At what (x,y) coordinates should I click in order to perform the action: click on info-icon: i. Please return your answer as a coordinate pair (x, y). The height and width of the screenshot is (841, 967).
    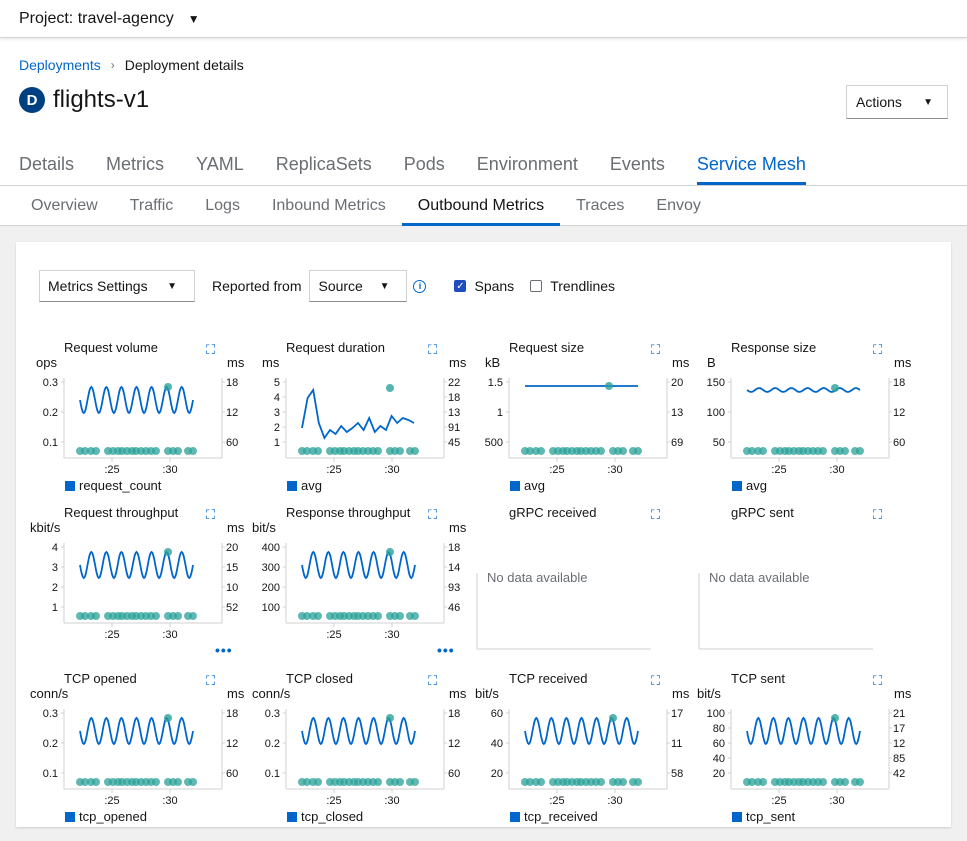
    Looking at the image, I should click on (420, 286).